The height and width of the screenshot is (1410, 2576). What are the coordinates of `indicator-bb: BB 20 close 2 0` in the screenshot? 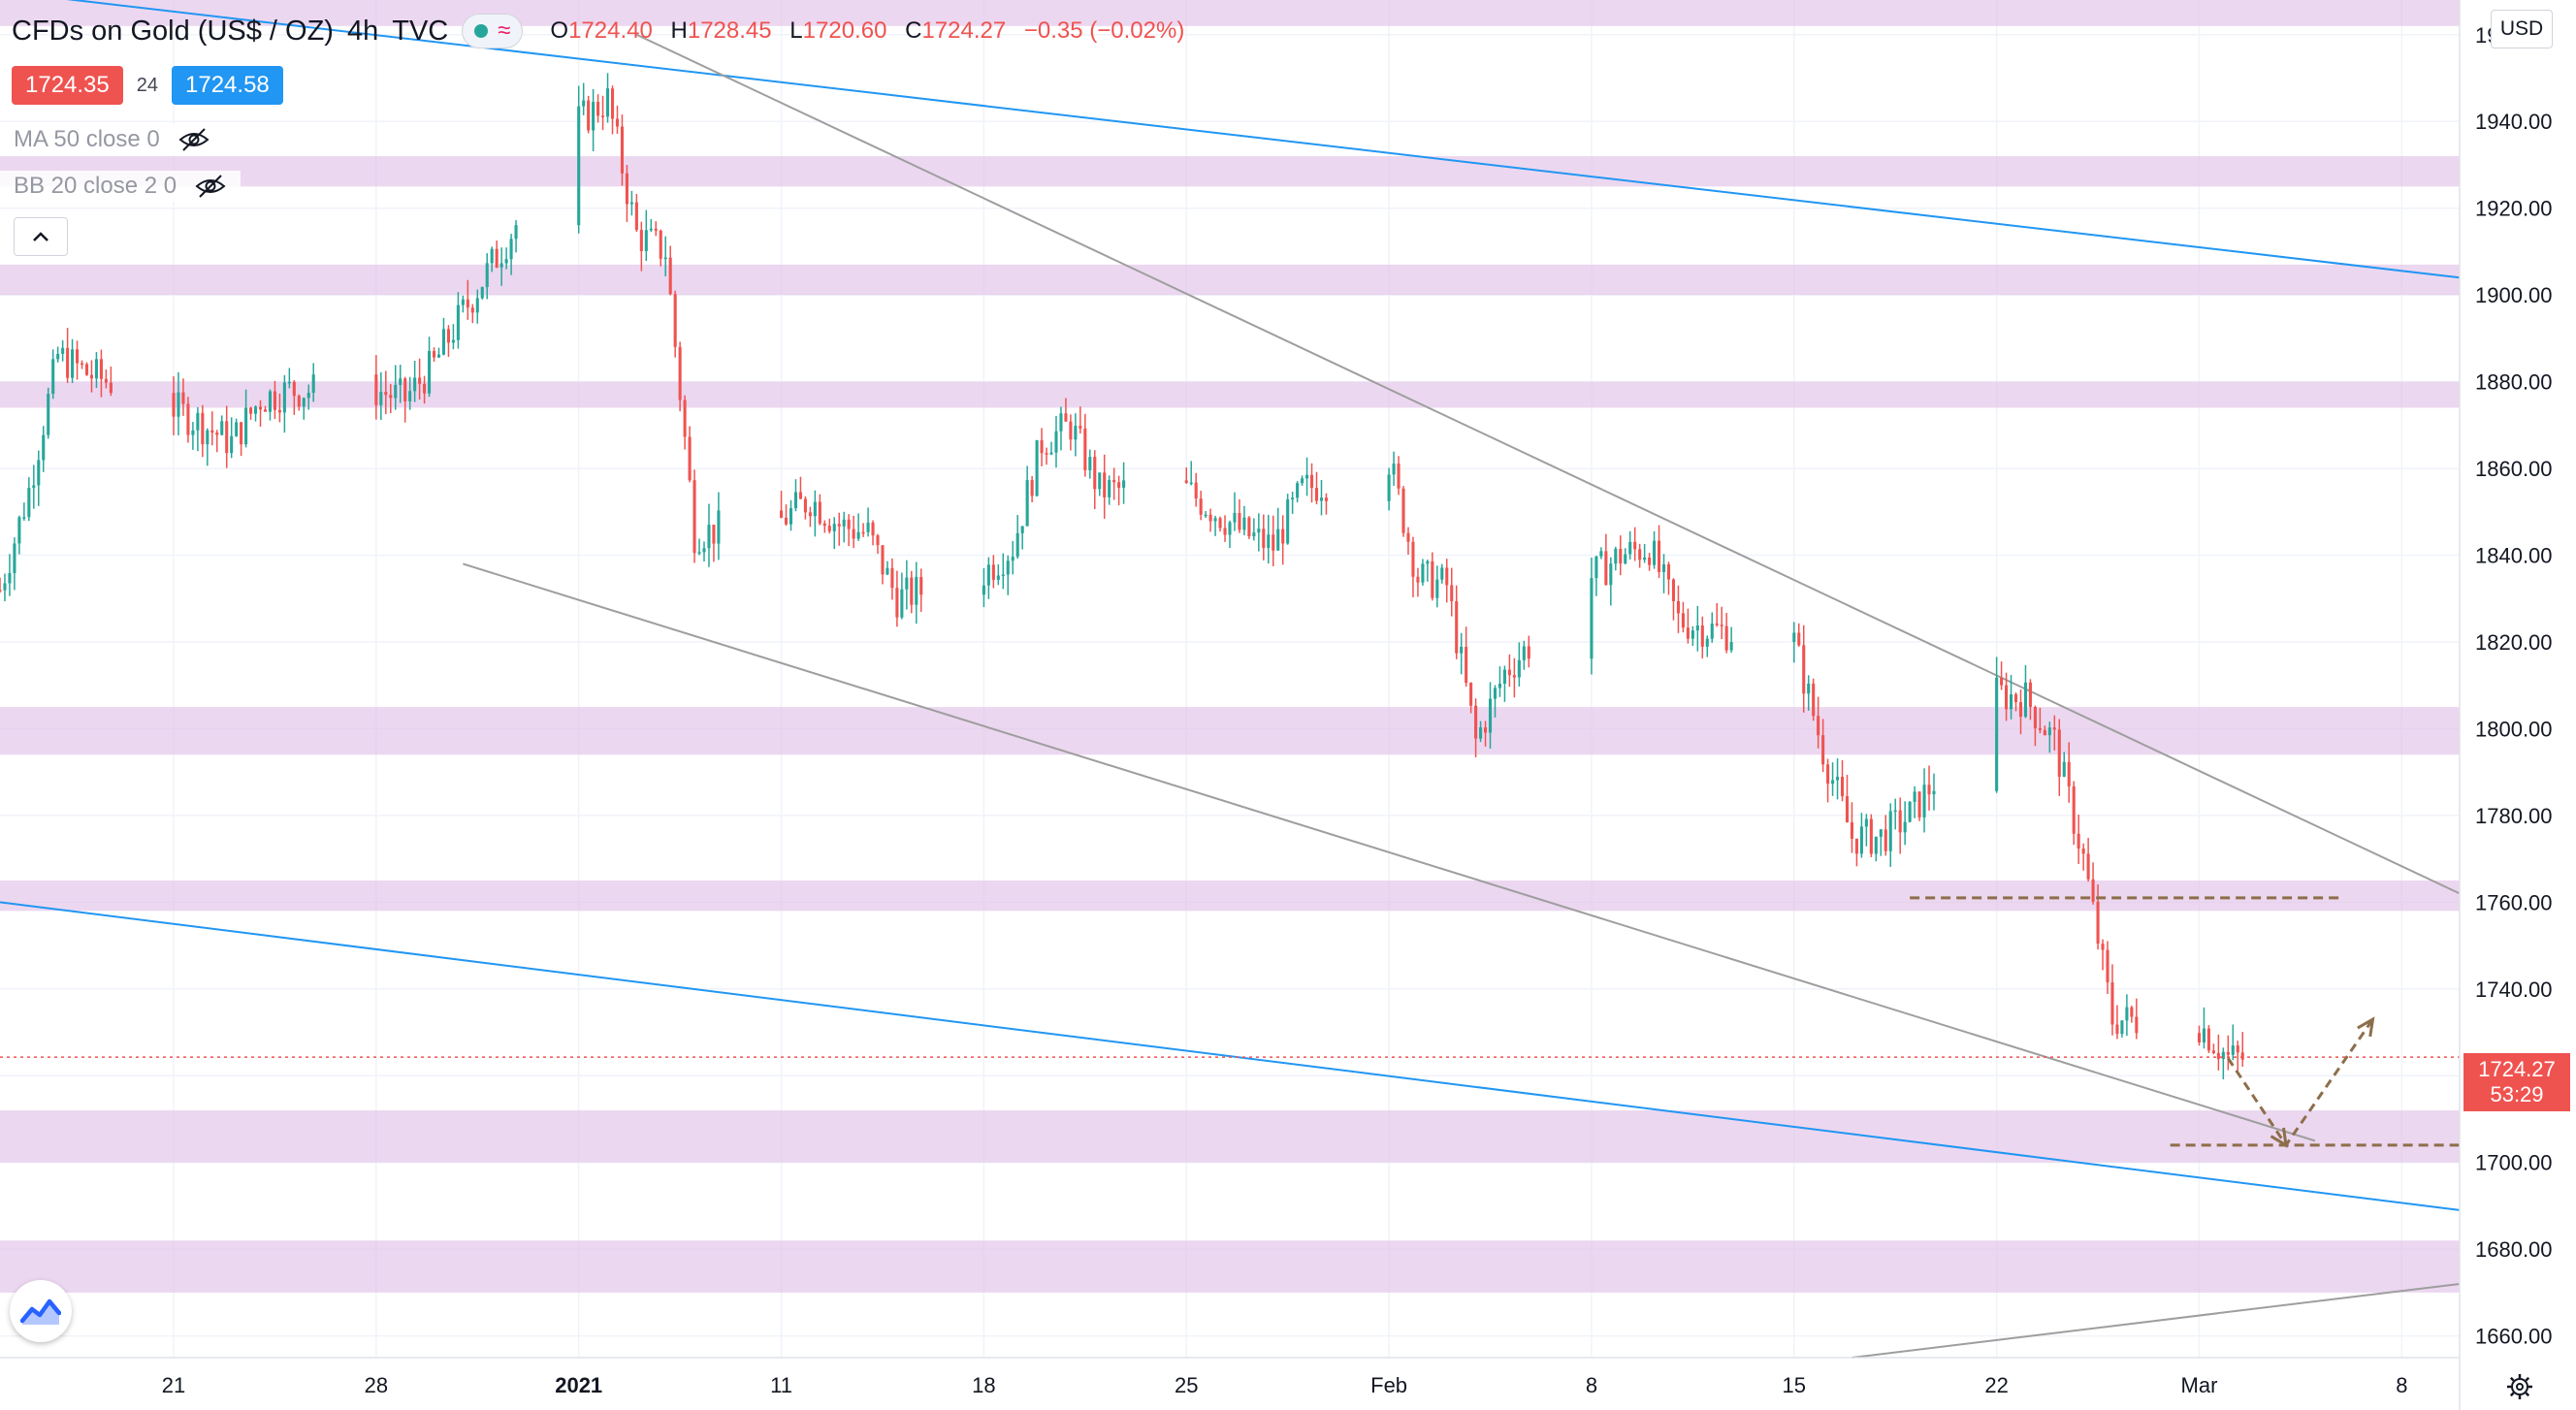 It's located at (121, 186).